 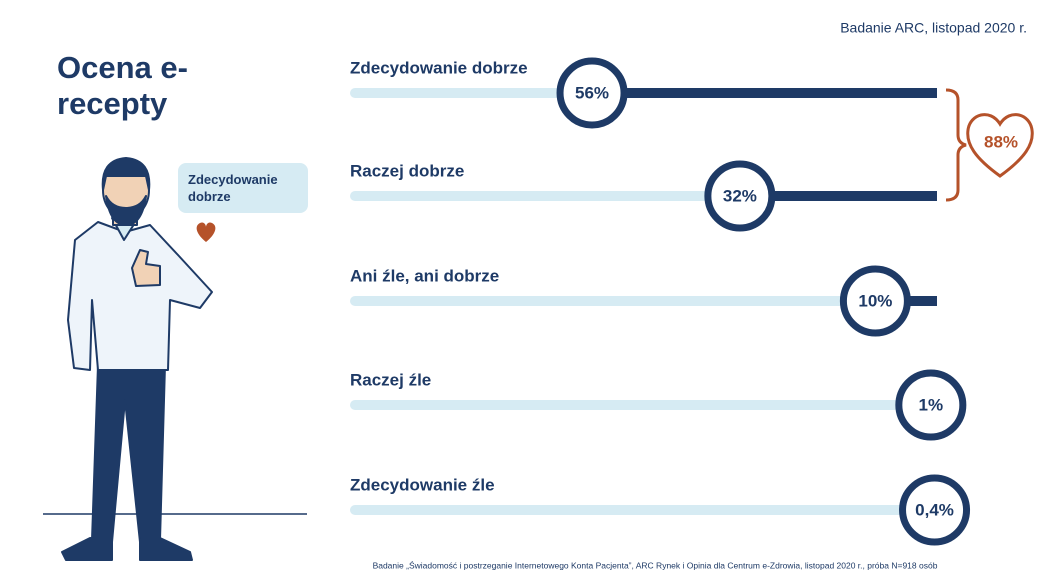 What do you see at coordinates (390, 379) in the screenshot?
I see `category-label: Raczej źle` at bounding box center [390, 379].